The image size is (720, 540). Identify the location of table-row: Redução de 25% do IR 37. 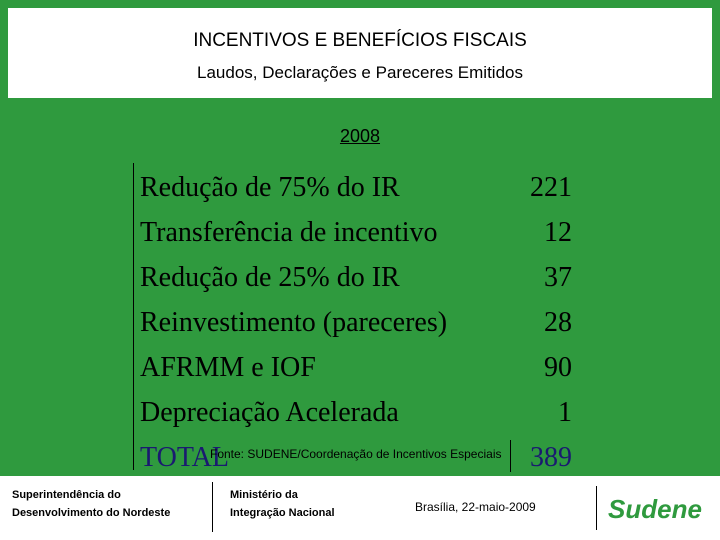
(356, 284).